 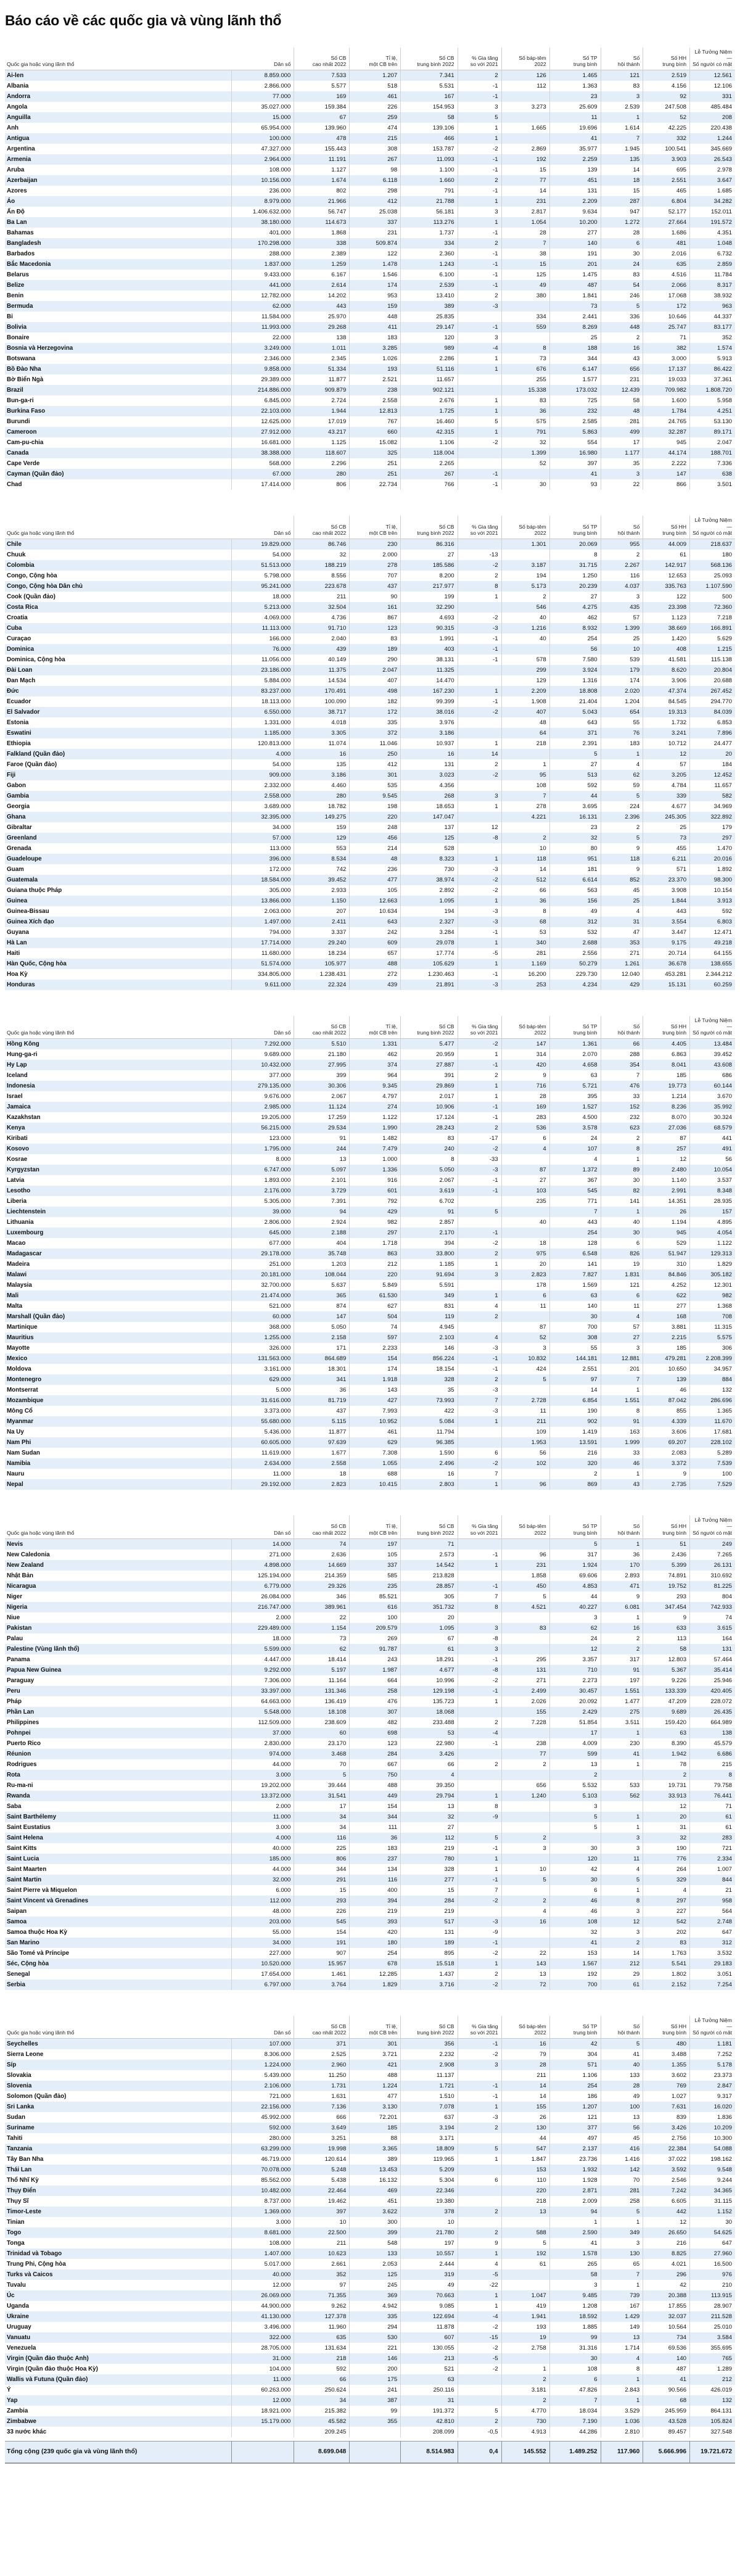 I want to click on value-cb_trung_binh: 139.106, so click(x=429, y=128).